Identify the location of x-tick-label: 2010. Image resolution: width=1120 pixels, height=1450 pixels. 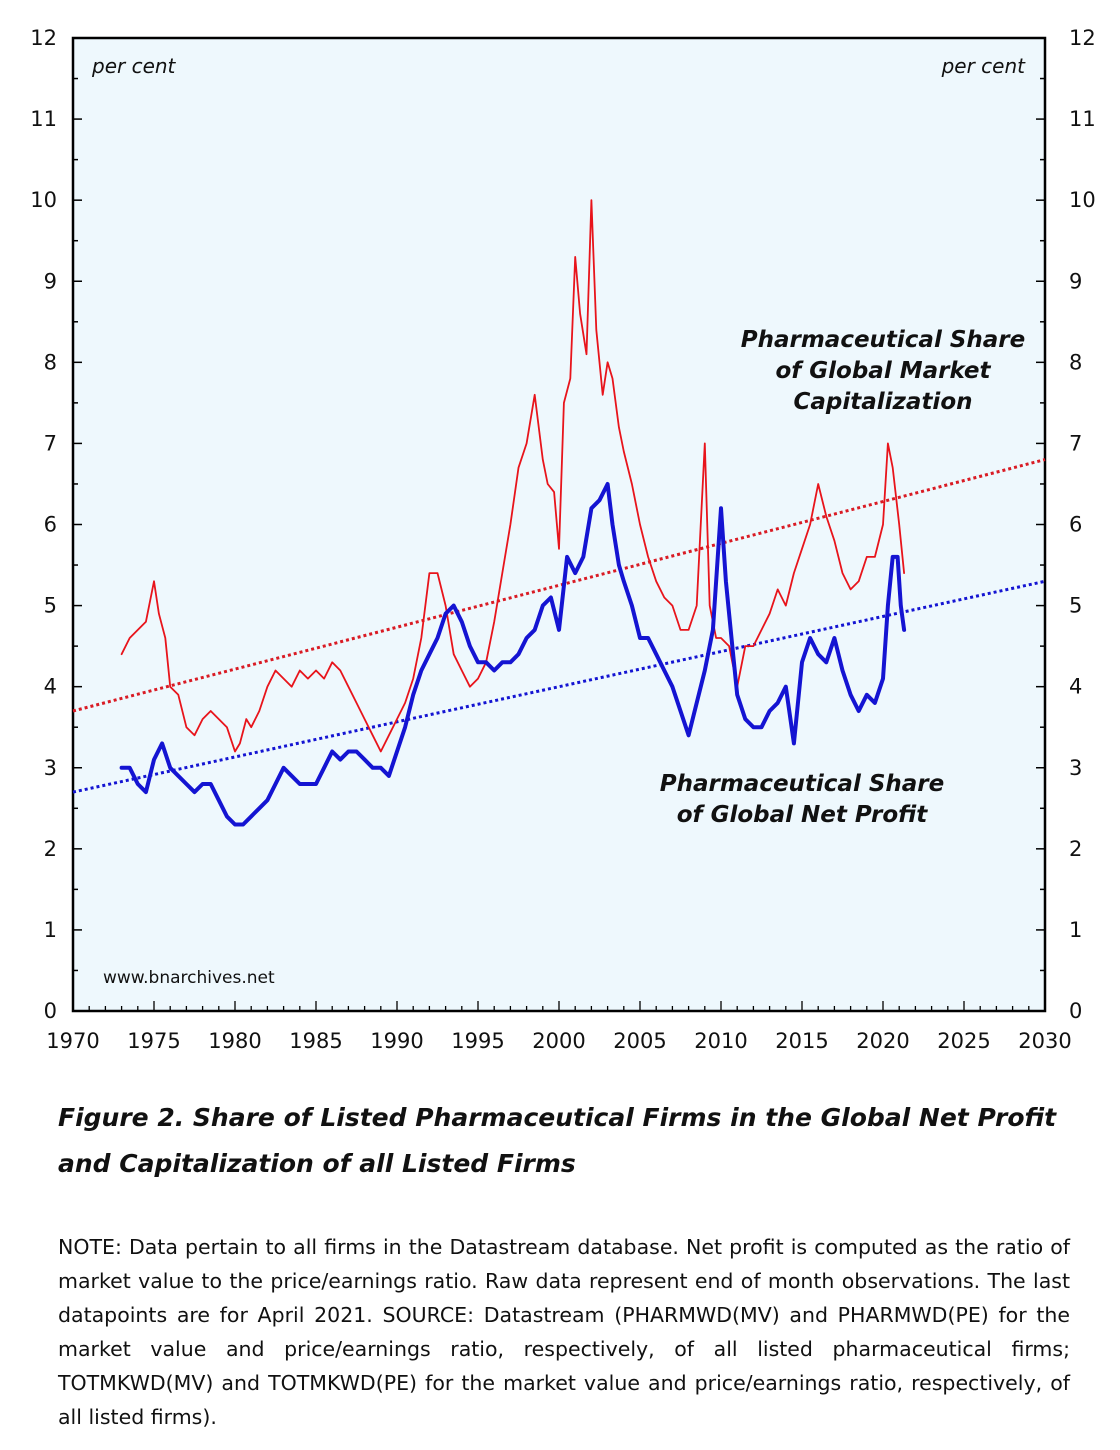
(720, 1041).